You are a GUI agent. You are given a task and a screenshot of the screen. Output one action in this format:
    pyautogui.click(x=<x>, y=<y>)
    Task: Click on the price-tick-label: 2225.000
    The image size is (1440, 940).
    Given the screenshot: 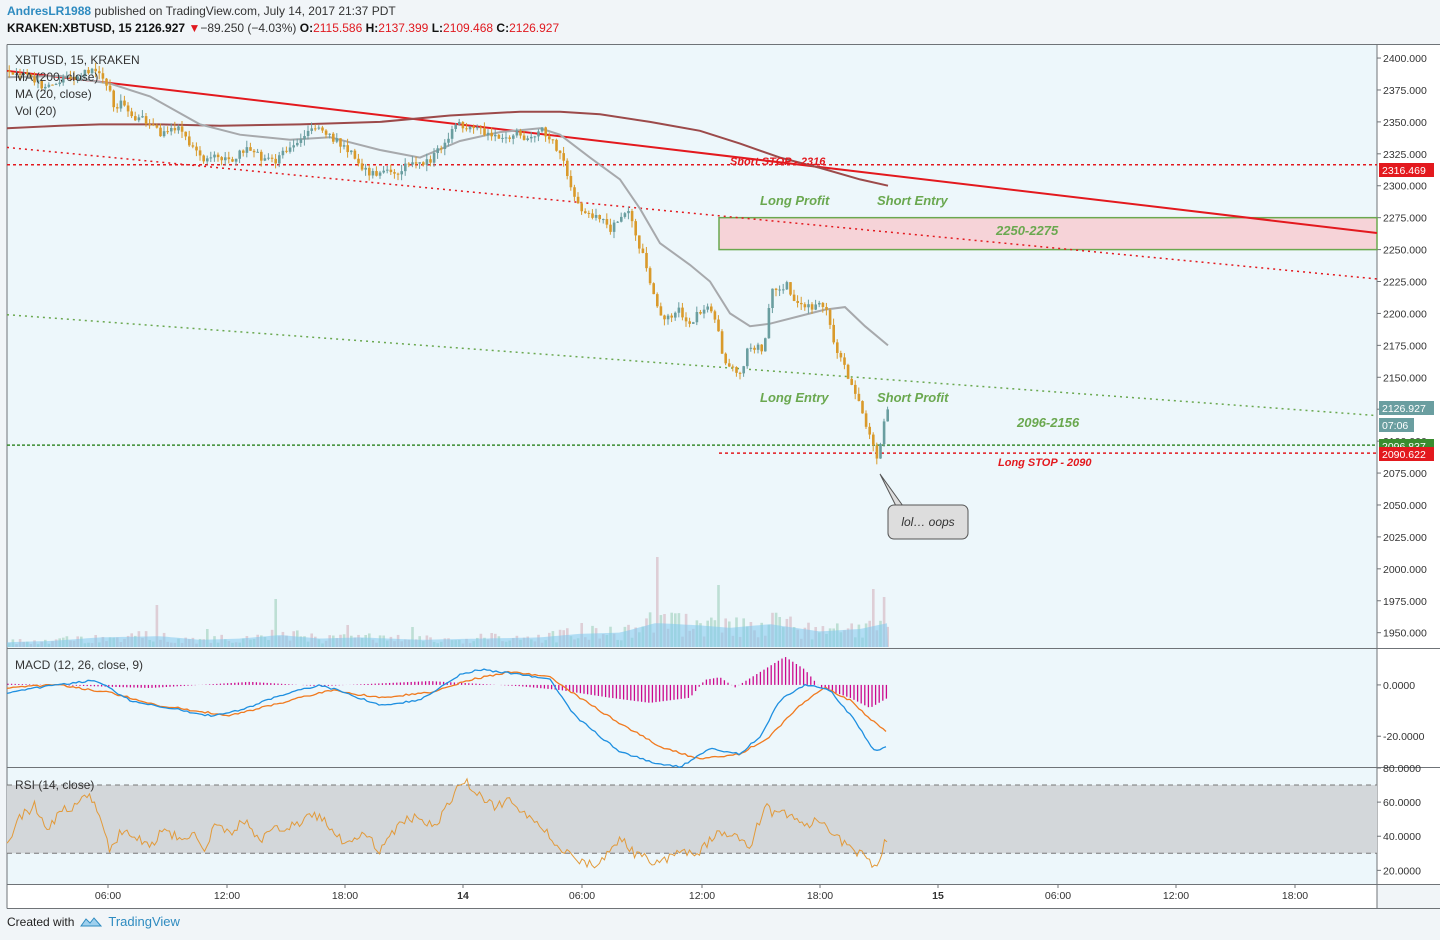 What is the action you would take?
    pyautogui.click(x=1405, y=283)
    